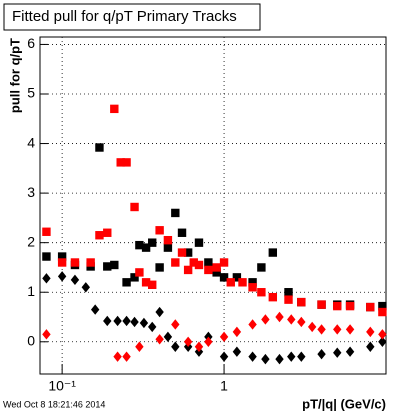 Image resolution: width=400 pixels, height=414 pixels. What do you see at coordinates (31, 93) in the screenshot?
I see `y-tick-label: 5` at bounding box center [31, 93].